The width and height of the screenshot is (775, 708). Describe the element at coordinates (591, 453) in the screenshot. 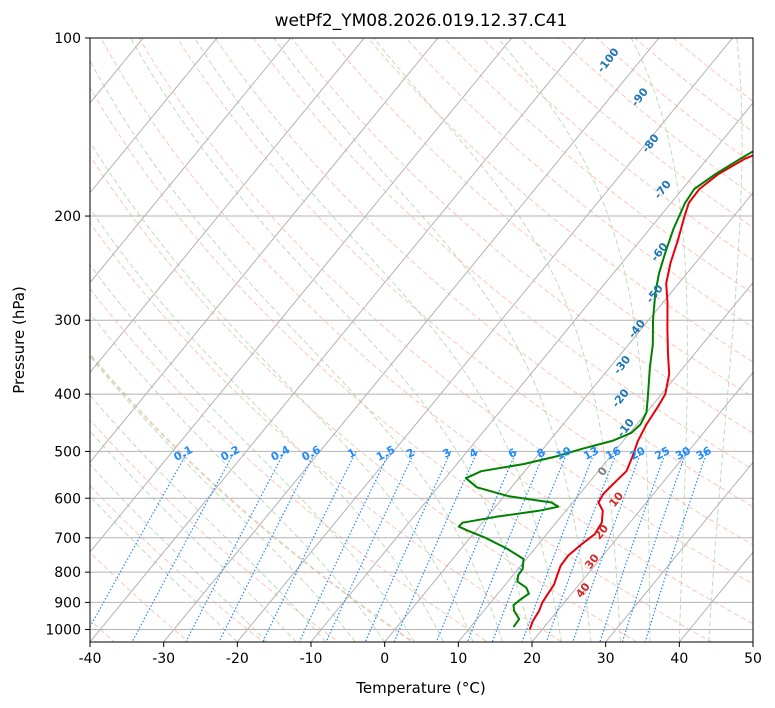

I see `mixing-ratio-label: 13` at that location.